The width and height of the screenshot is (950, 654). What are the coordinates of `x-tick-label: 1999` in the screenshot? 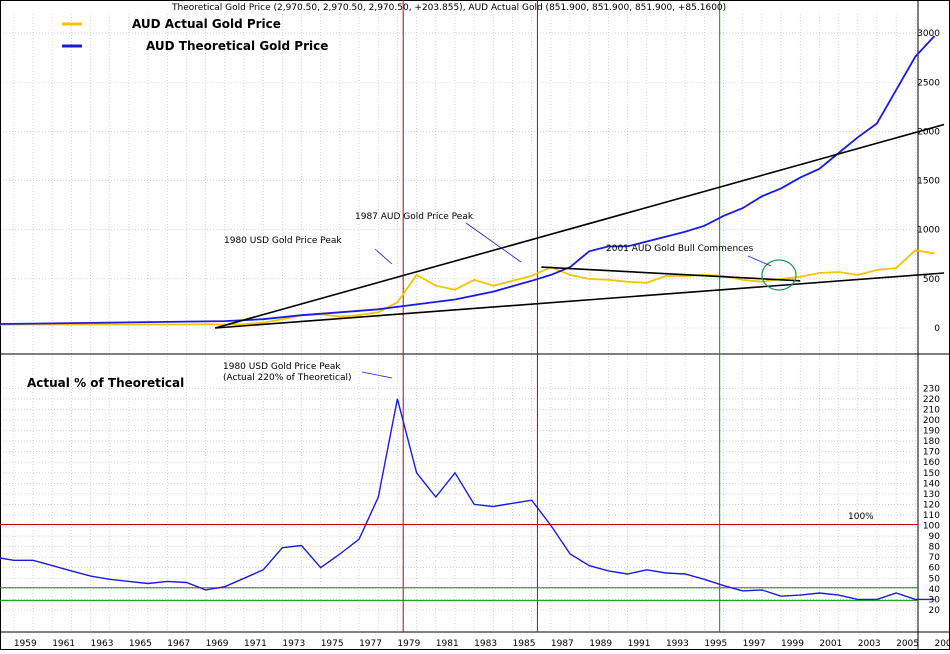 It's located at (792, 644).